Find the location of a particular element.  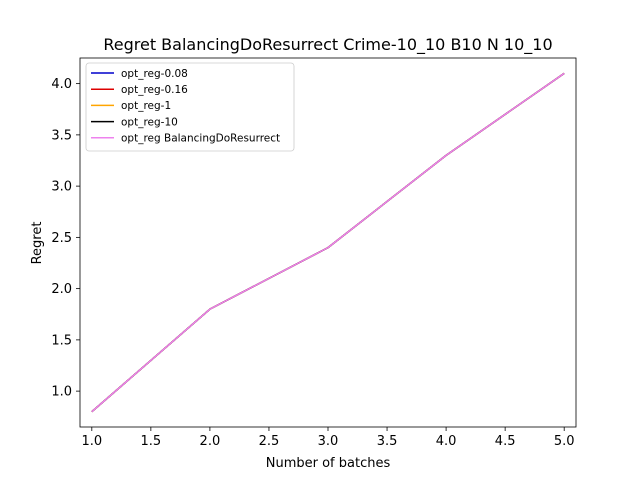

x-tick-label: 3.0 is located at coordinates (328, 441).